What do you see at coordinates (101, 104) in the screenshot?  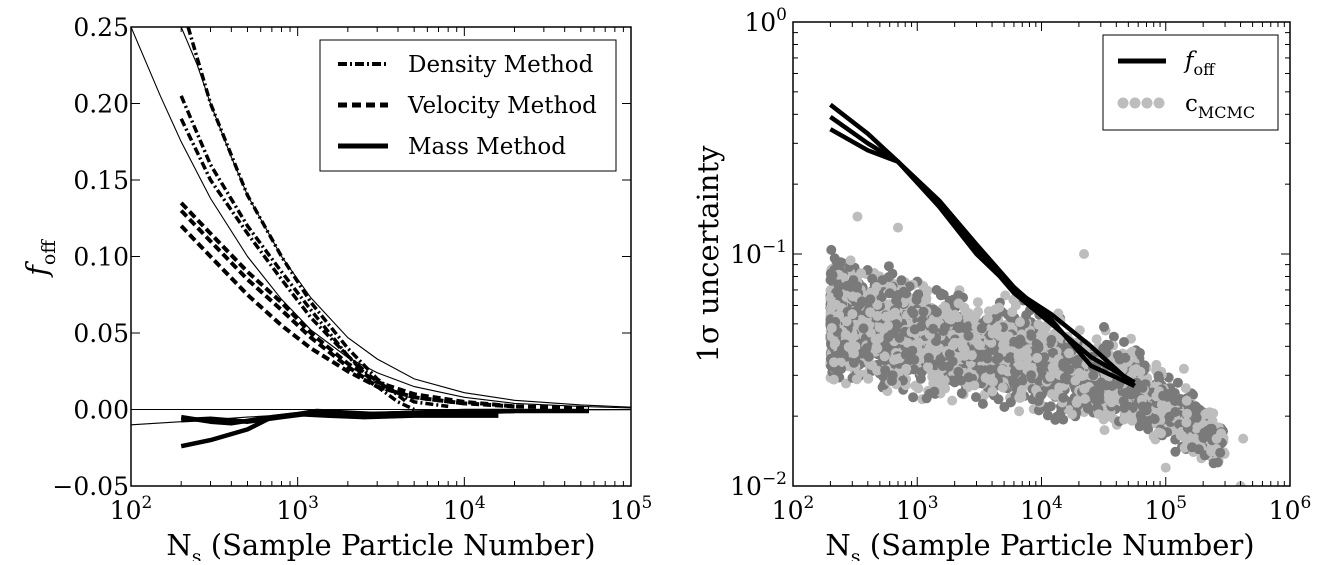 I see `y-tick-label: 0.20` at bounding box center [101, 104].